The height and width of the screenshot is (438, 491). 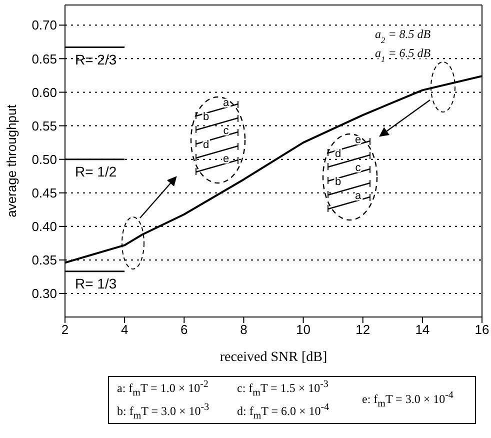 What do you see at coordinates (338, 154) in the screenshot?
I see `text: d` at bounding box center [338, 154].